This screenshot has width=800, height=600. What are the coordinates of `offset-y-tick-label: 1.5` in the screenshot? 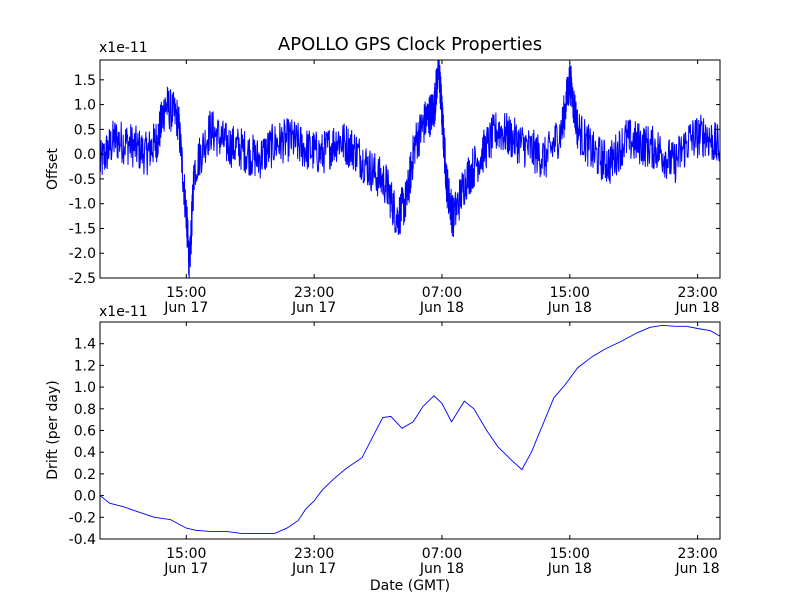 It's located at (85, 81).